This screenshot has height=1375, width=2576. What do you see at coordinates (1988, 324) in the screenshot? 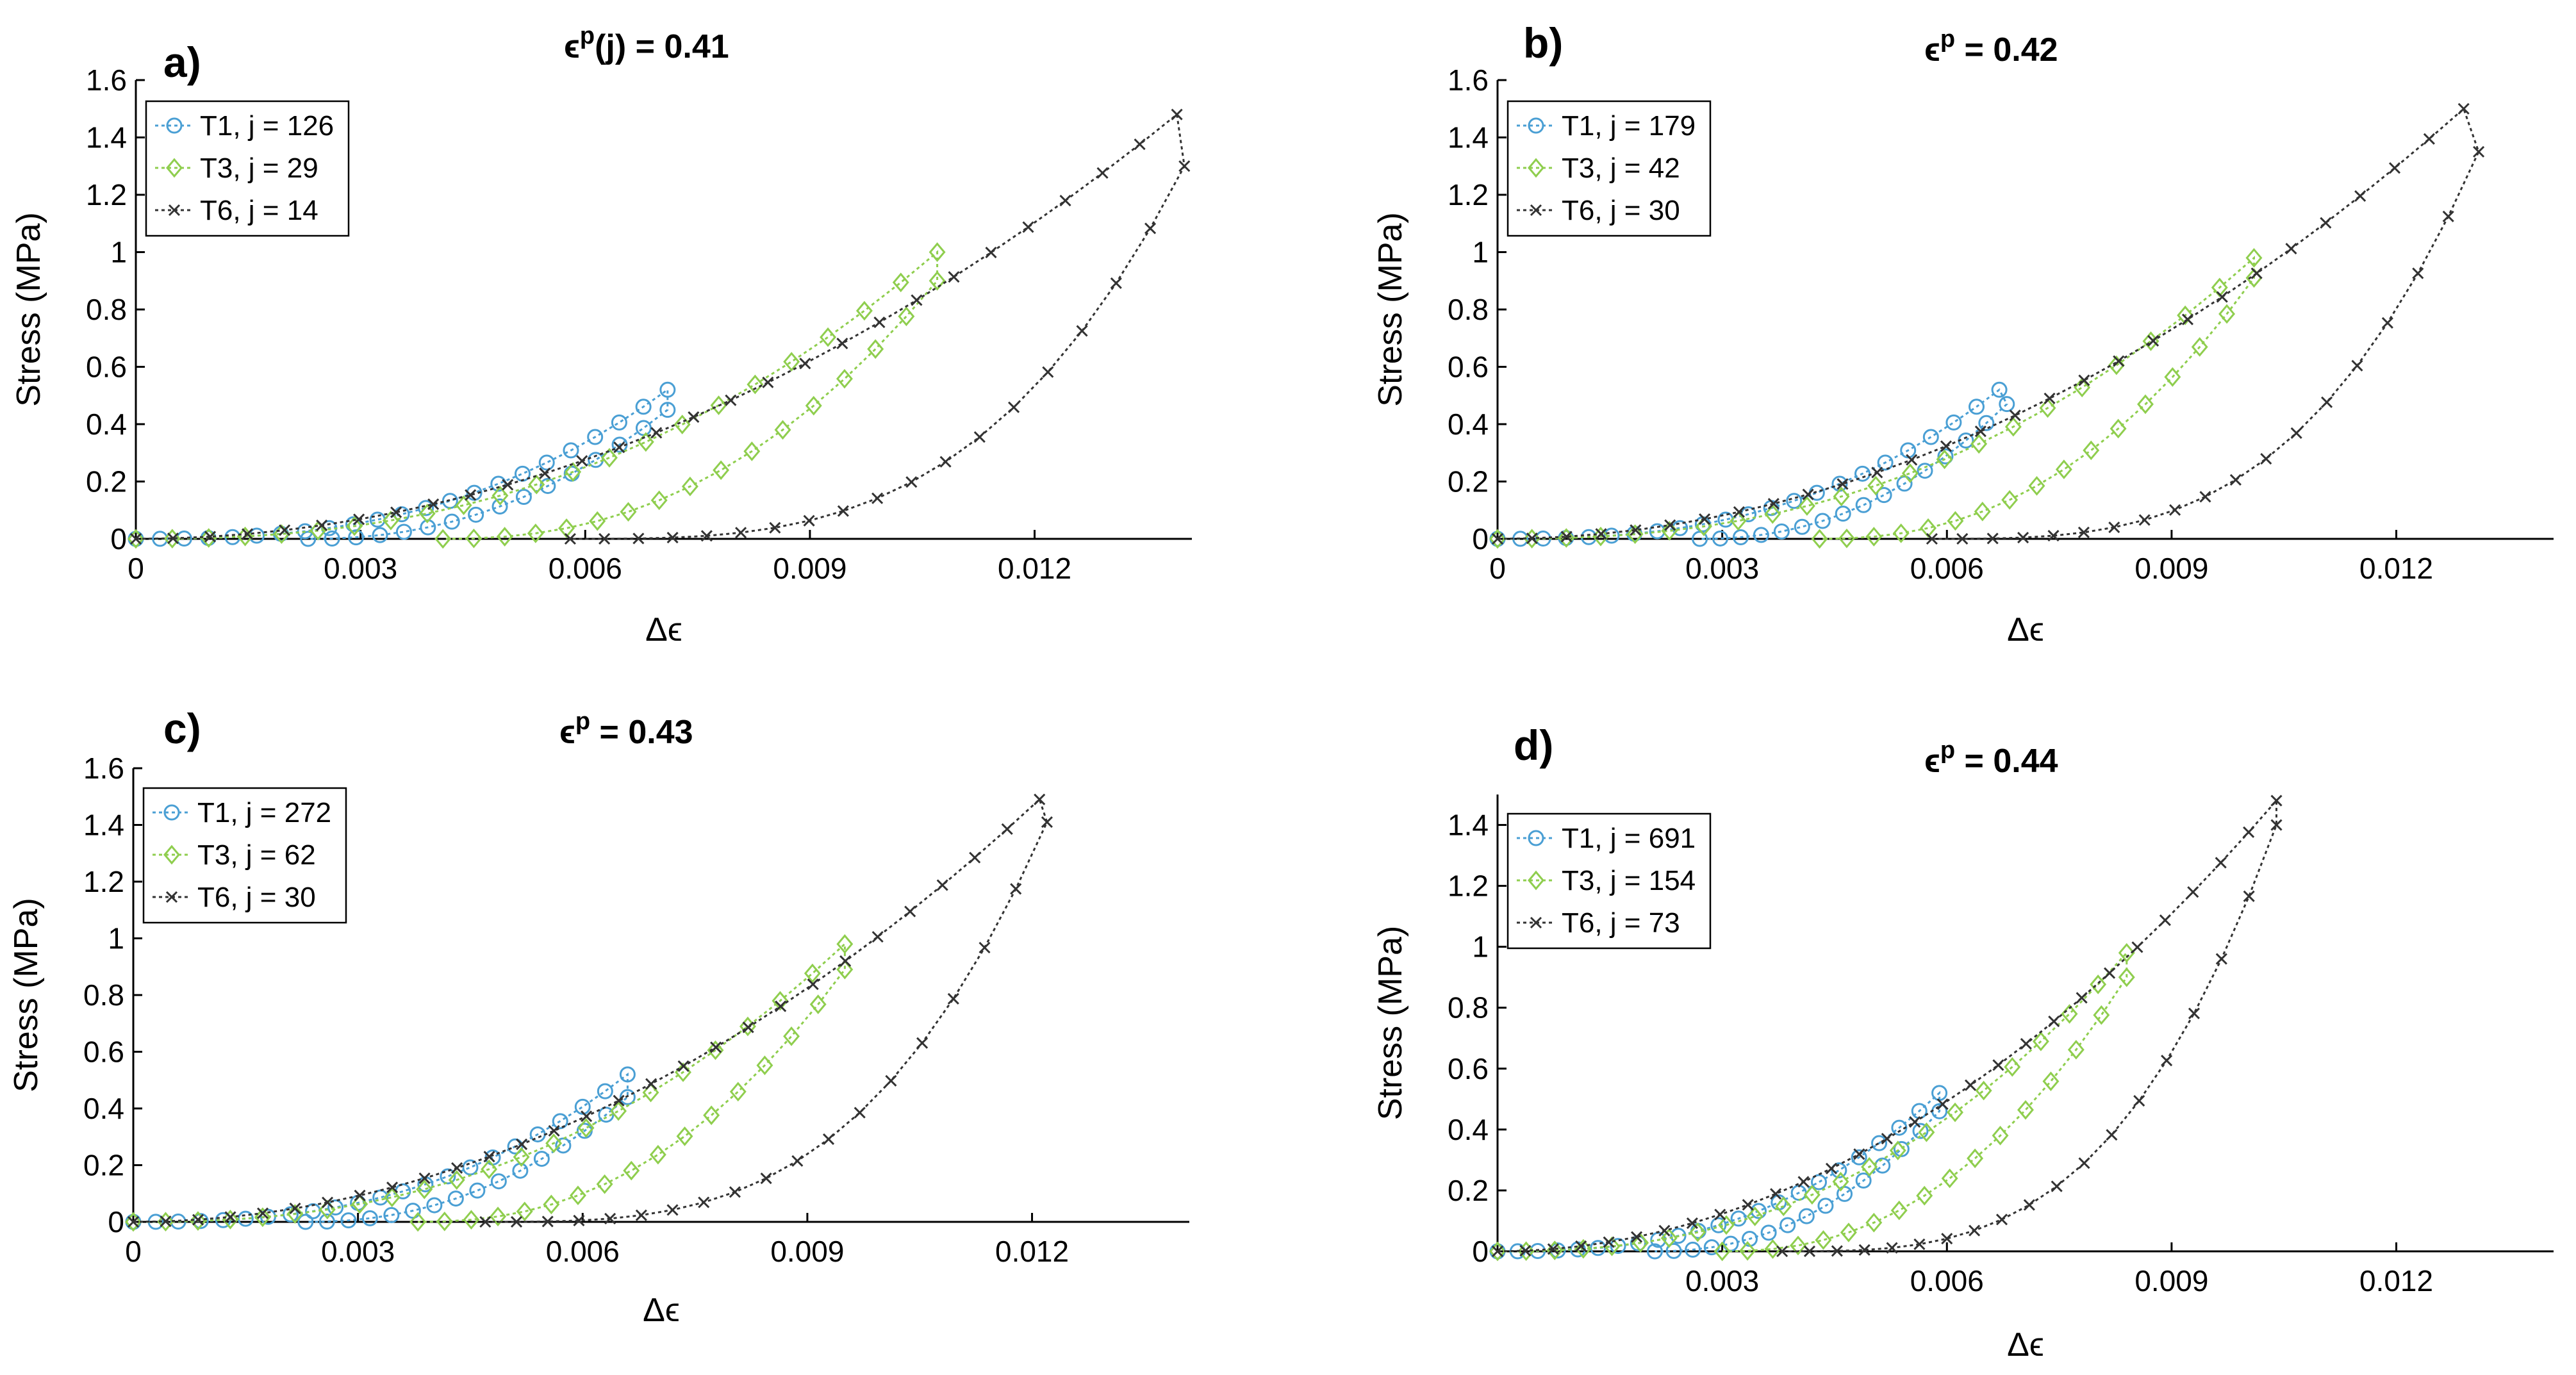
I see `series-T6` at bounding box center [1988, 324].